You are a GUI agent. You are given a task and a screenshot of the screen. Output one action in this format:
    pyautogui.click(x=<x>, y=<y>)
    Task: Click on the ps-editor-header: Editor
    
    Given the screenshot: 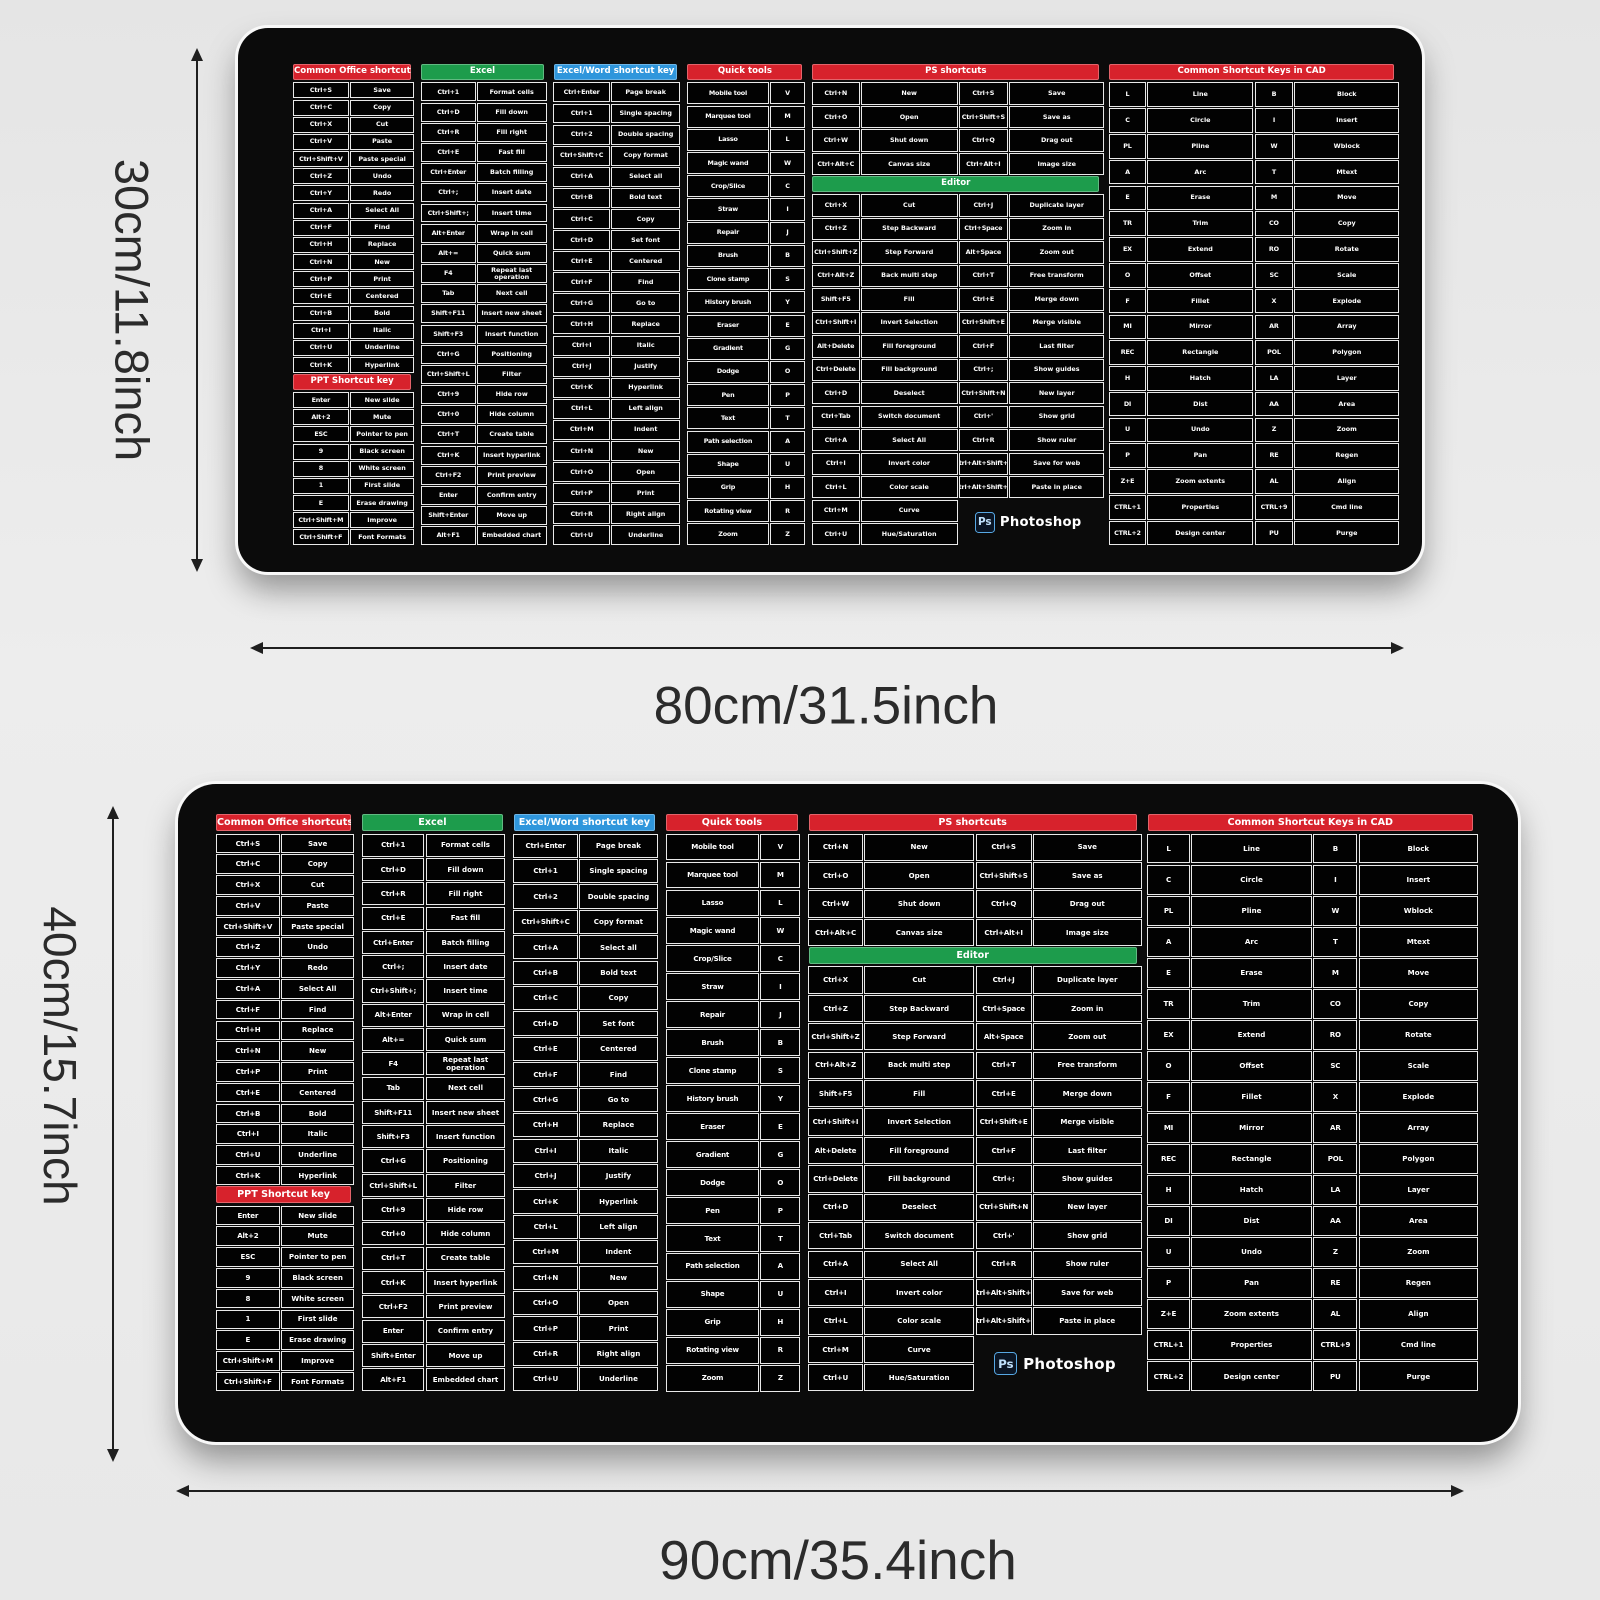 What is the action you would take?
    pyautogui.click(x=956, y=183)
    